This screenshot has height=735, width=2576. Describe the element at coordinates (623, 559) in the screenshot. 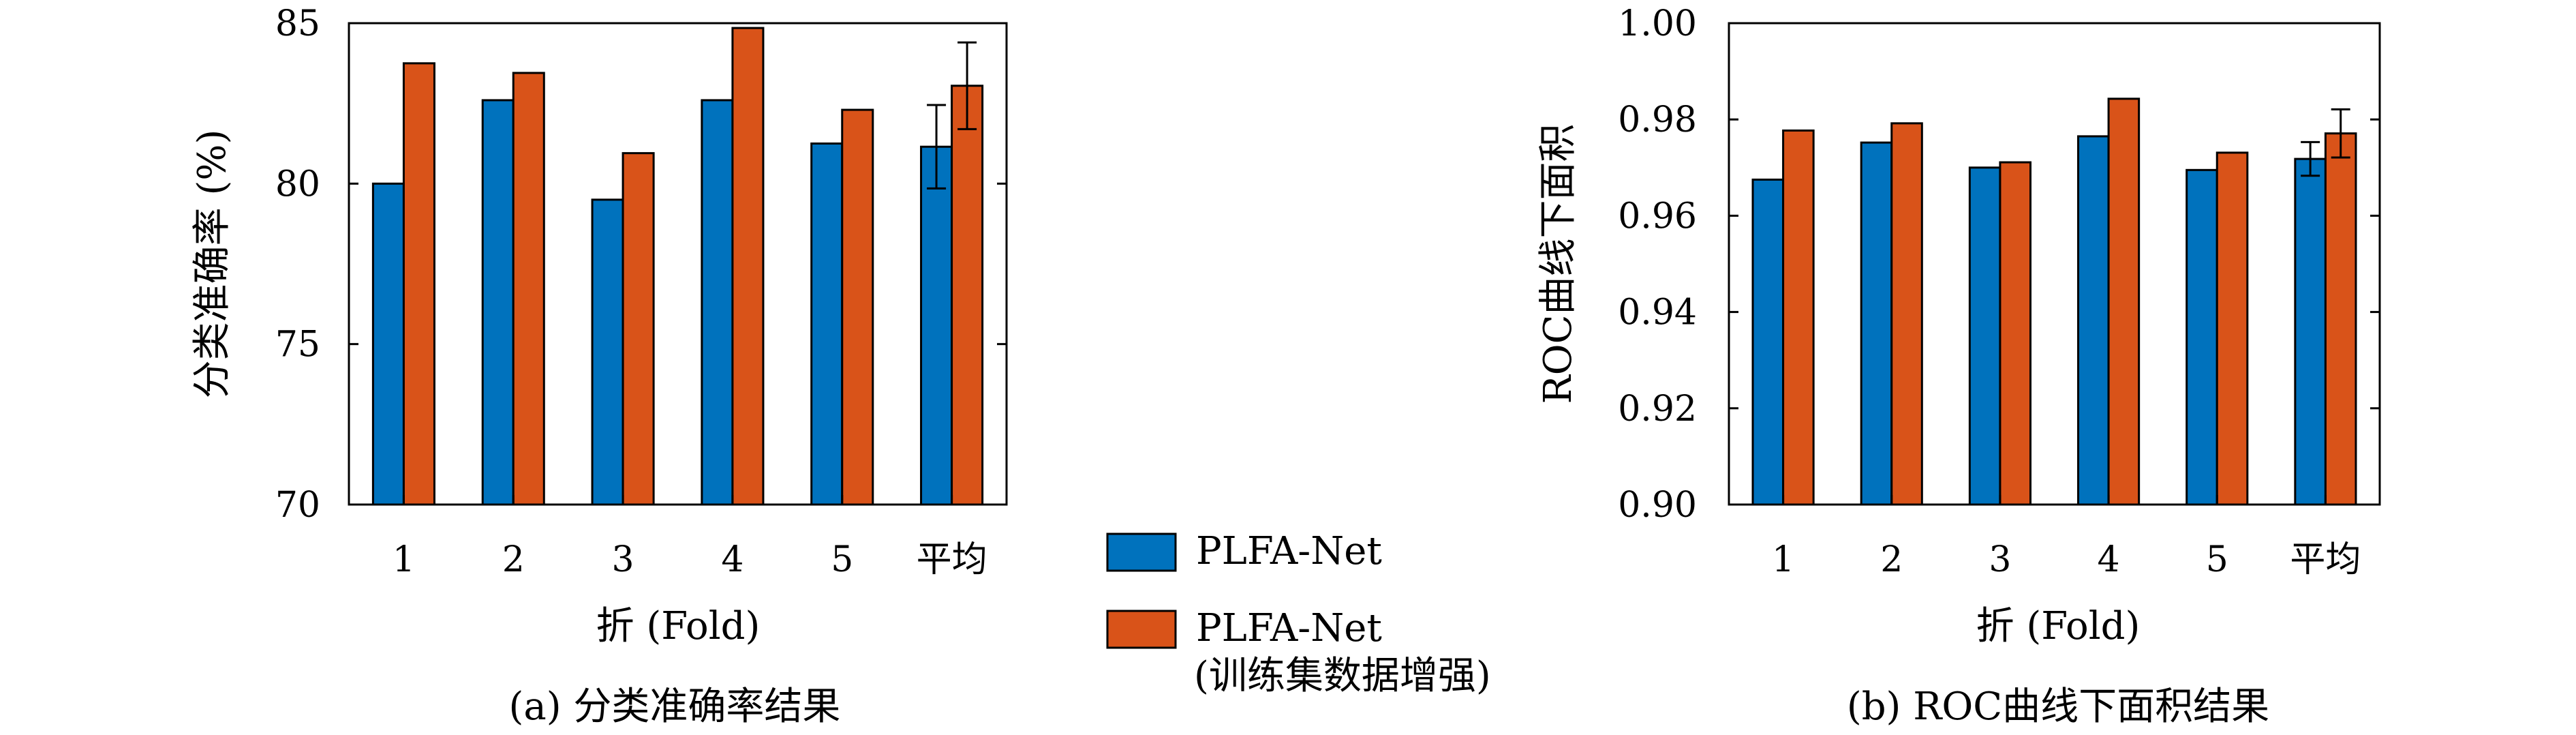

I see `chart-a-xtick-label: 3` at that location.